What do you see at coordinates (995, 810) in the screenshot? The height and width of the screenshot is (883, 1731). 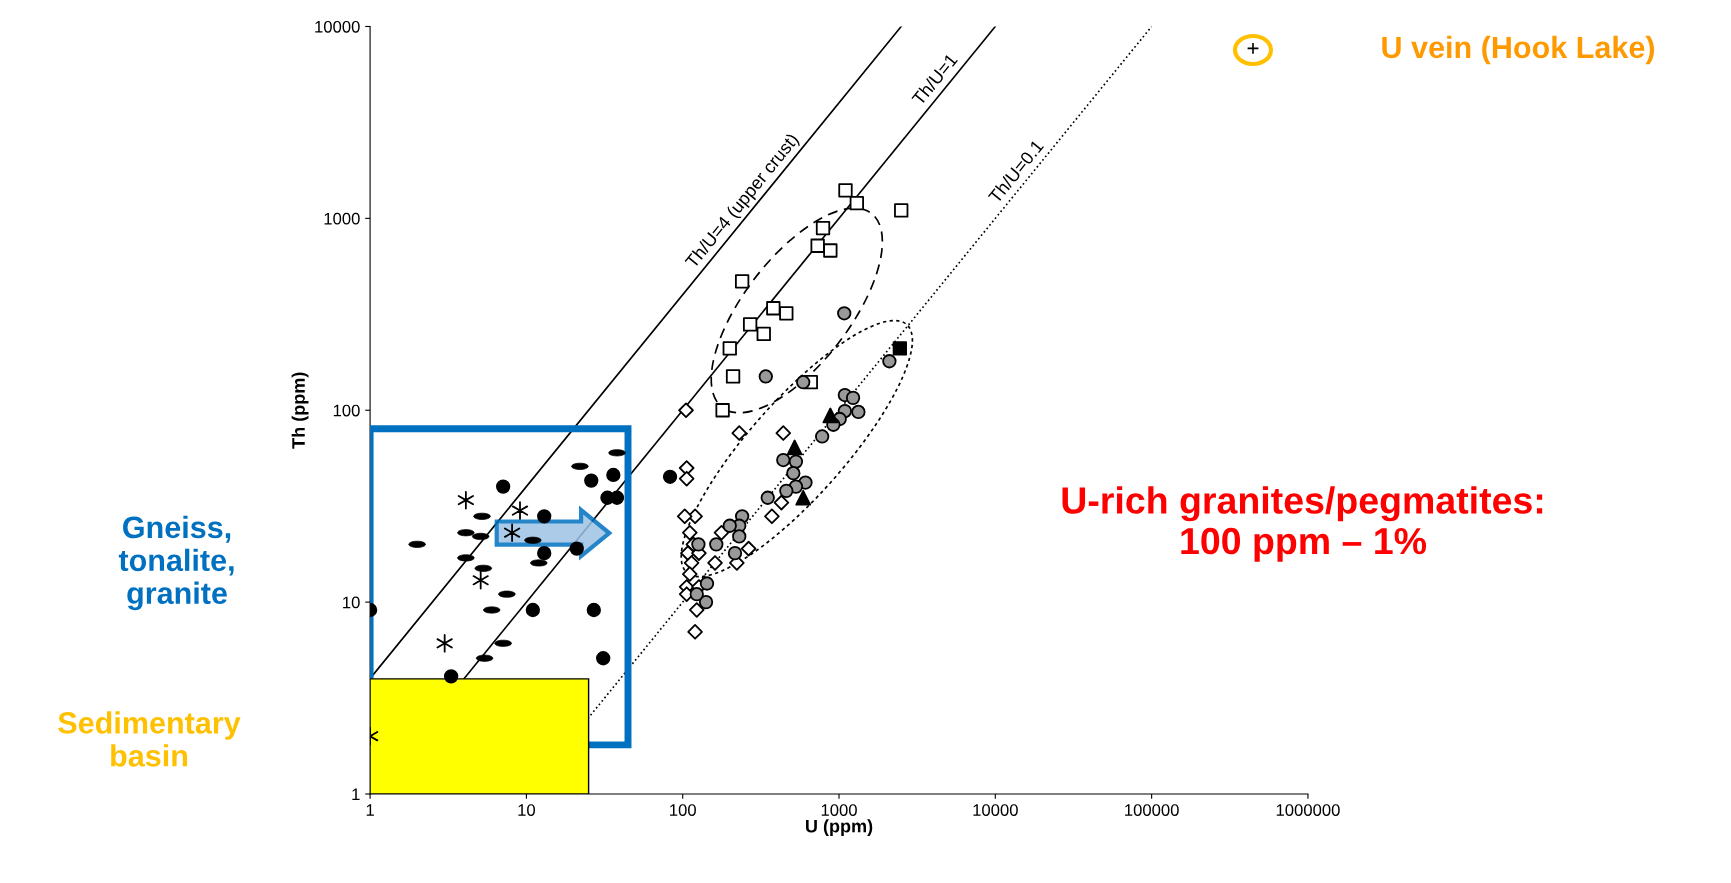 I see `x-tick-label: 10000` at bounding box center [995, 810].